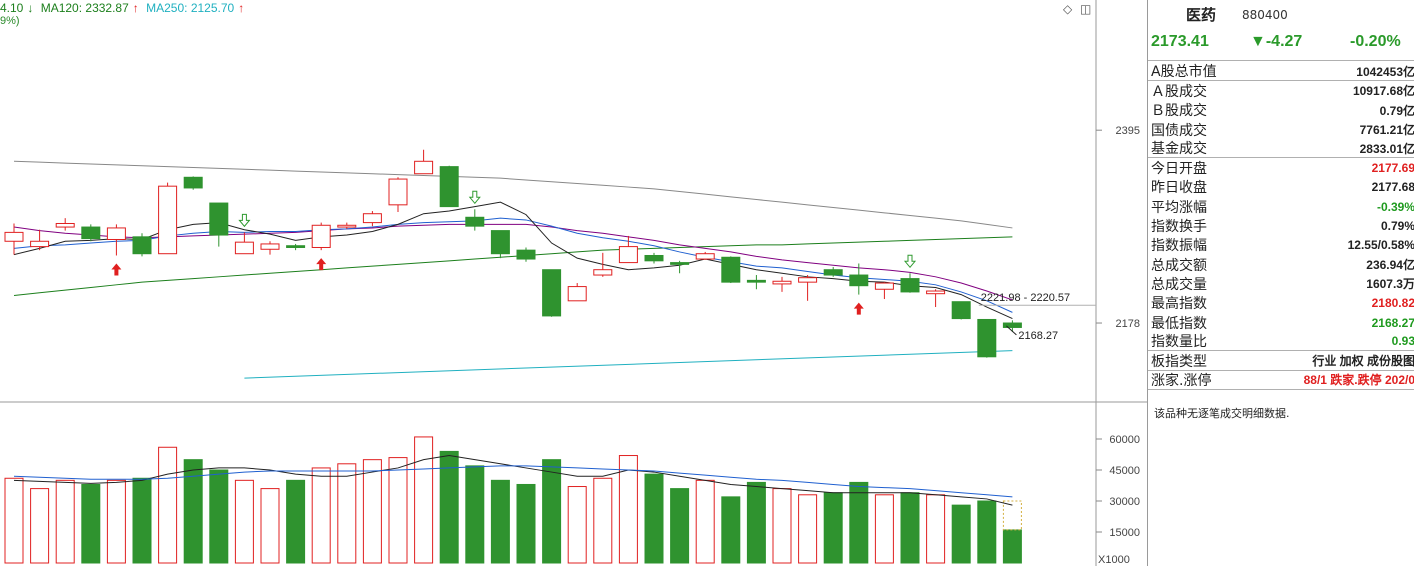  What do you see at coordinates (1386, 130) in the screenshot?
I see `quote-row-value: 7761.21亿` at bounding box center [1386, 130].